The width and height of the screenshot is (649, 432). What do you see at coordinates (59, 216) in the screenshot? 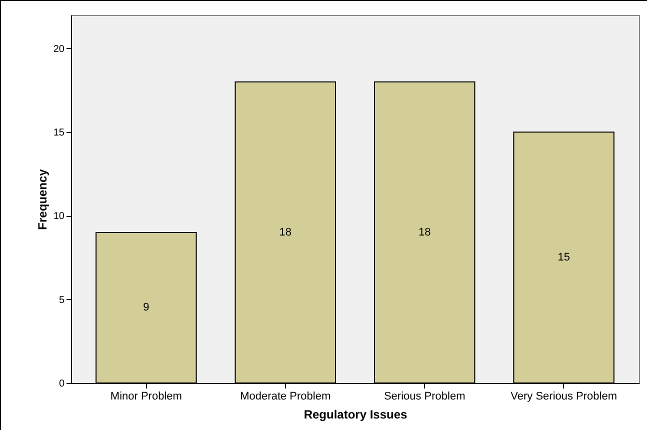
I see `y-tick-label: 10` at bounding box center [59, 216].